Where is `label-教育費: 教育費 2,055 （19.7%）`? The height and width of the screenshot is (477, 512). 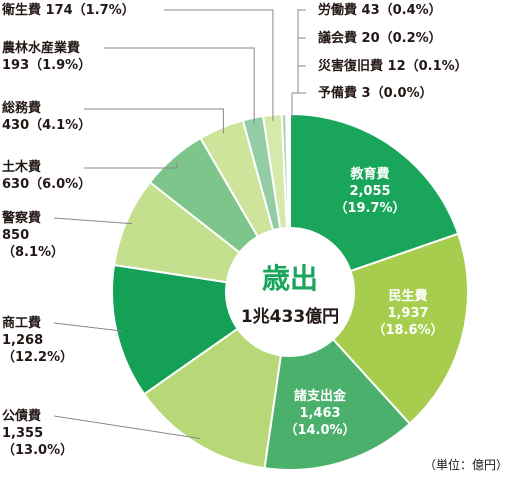 label-教育費: 教育費 2,055 （19.7%） is located at coordinates (369, 191).